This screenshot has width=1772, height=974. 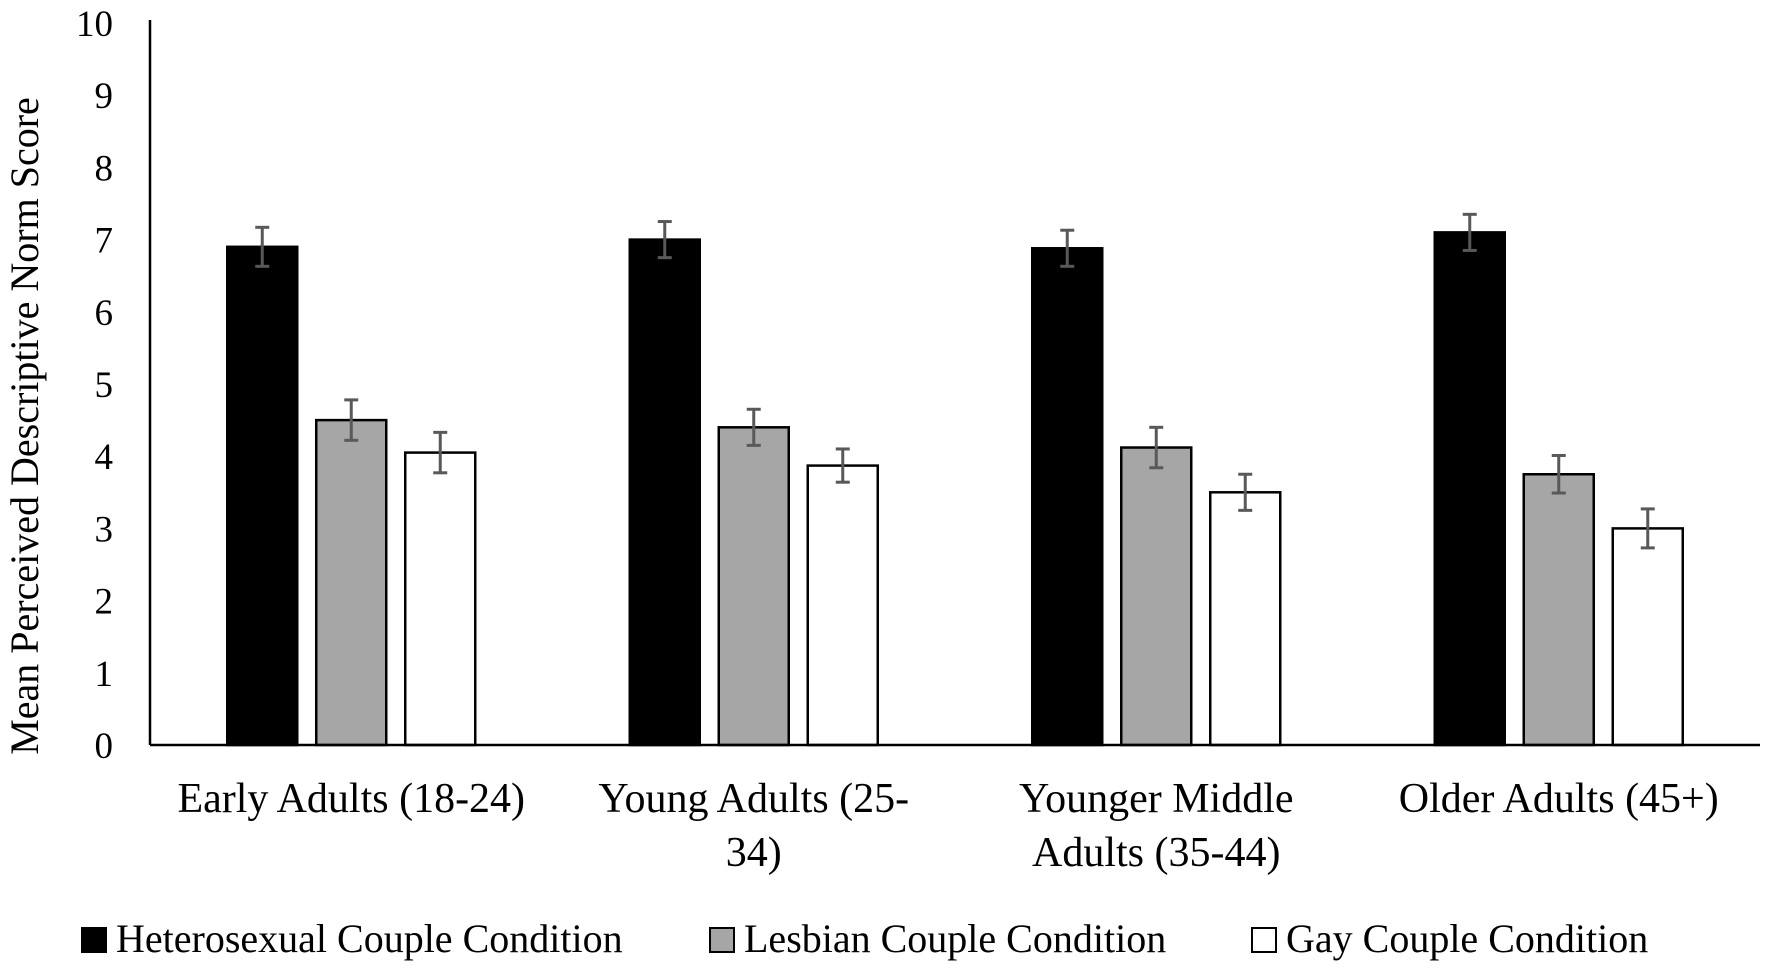 I want to click on category-label-2-line-2: 34), so click(x=754, y=853).